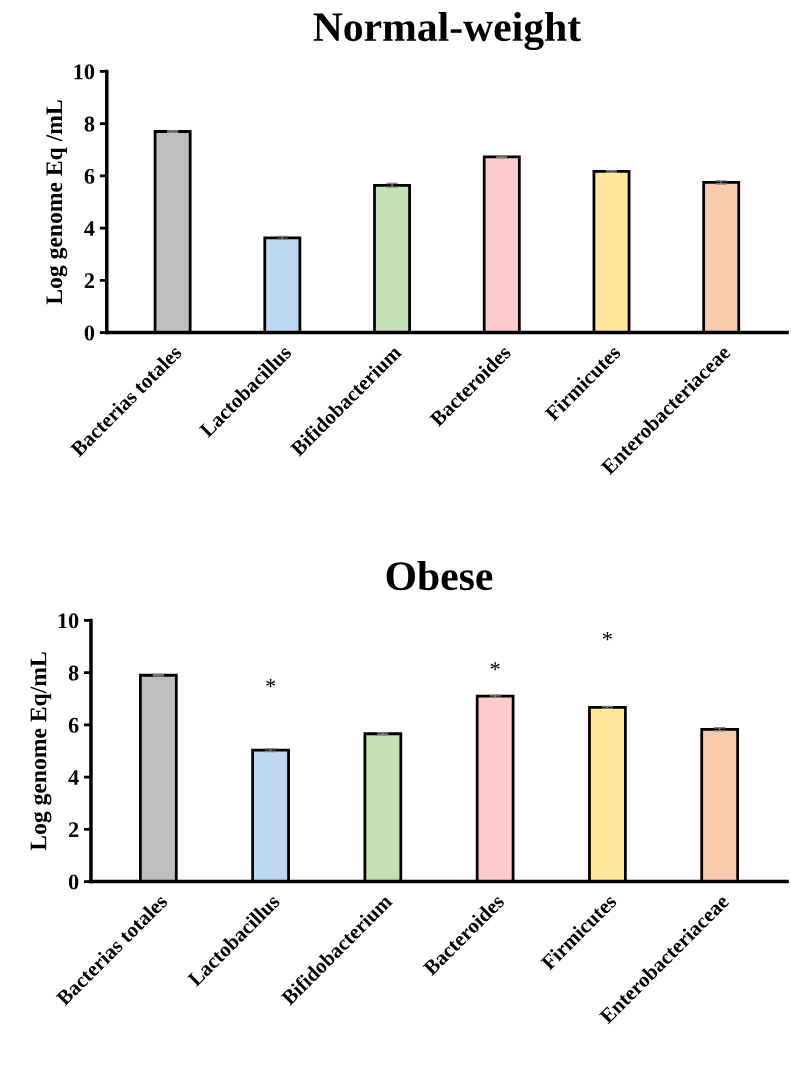 The height and width of the screenshot is (1066, 791). What do you see at coordinates (439, 575) in the screenshot?
I see `chart-title: Obese` at bounding box center [439, 575].